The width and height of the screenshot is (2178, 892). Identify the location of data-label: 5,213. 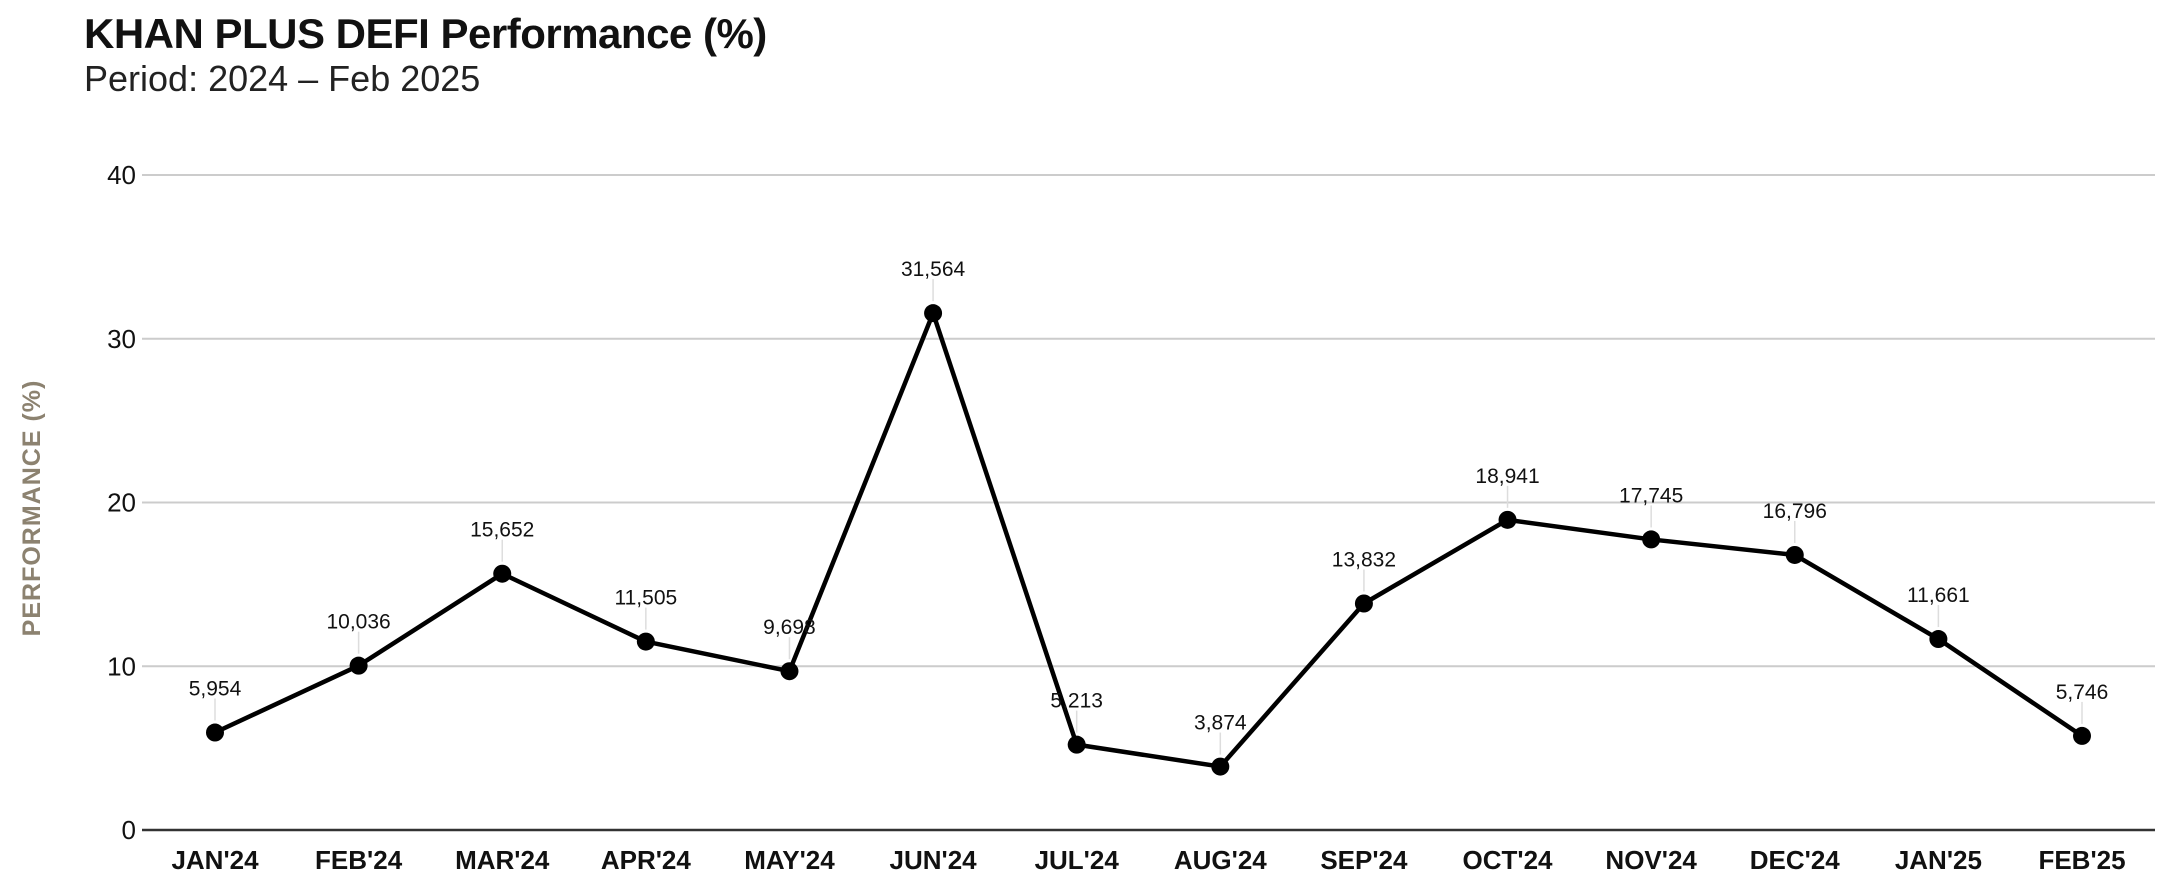
(1076, 701).